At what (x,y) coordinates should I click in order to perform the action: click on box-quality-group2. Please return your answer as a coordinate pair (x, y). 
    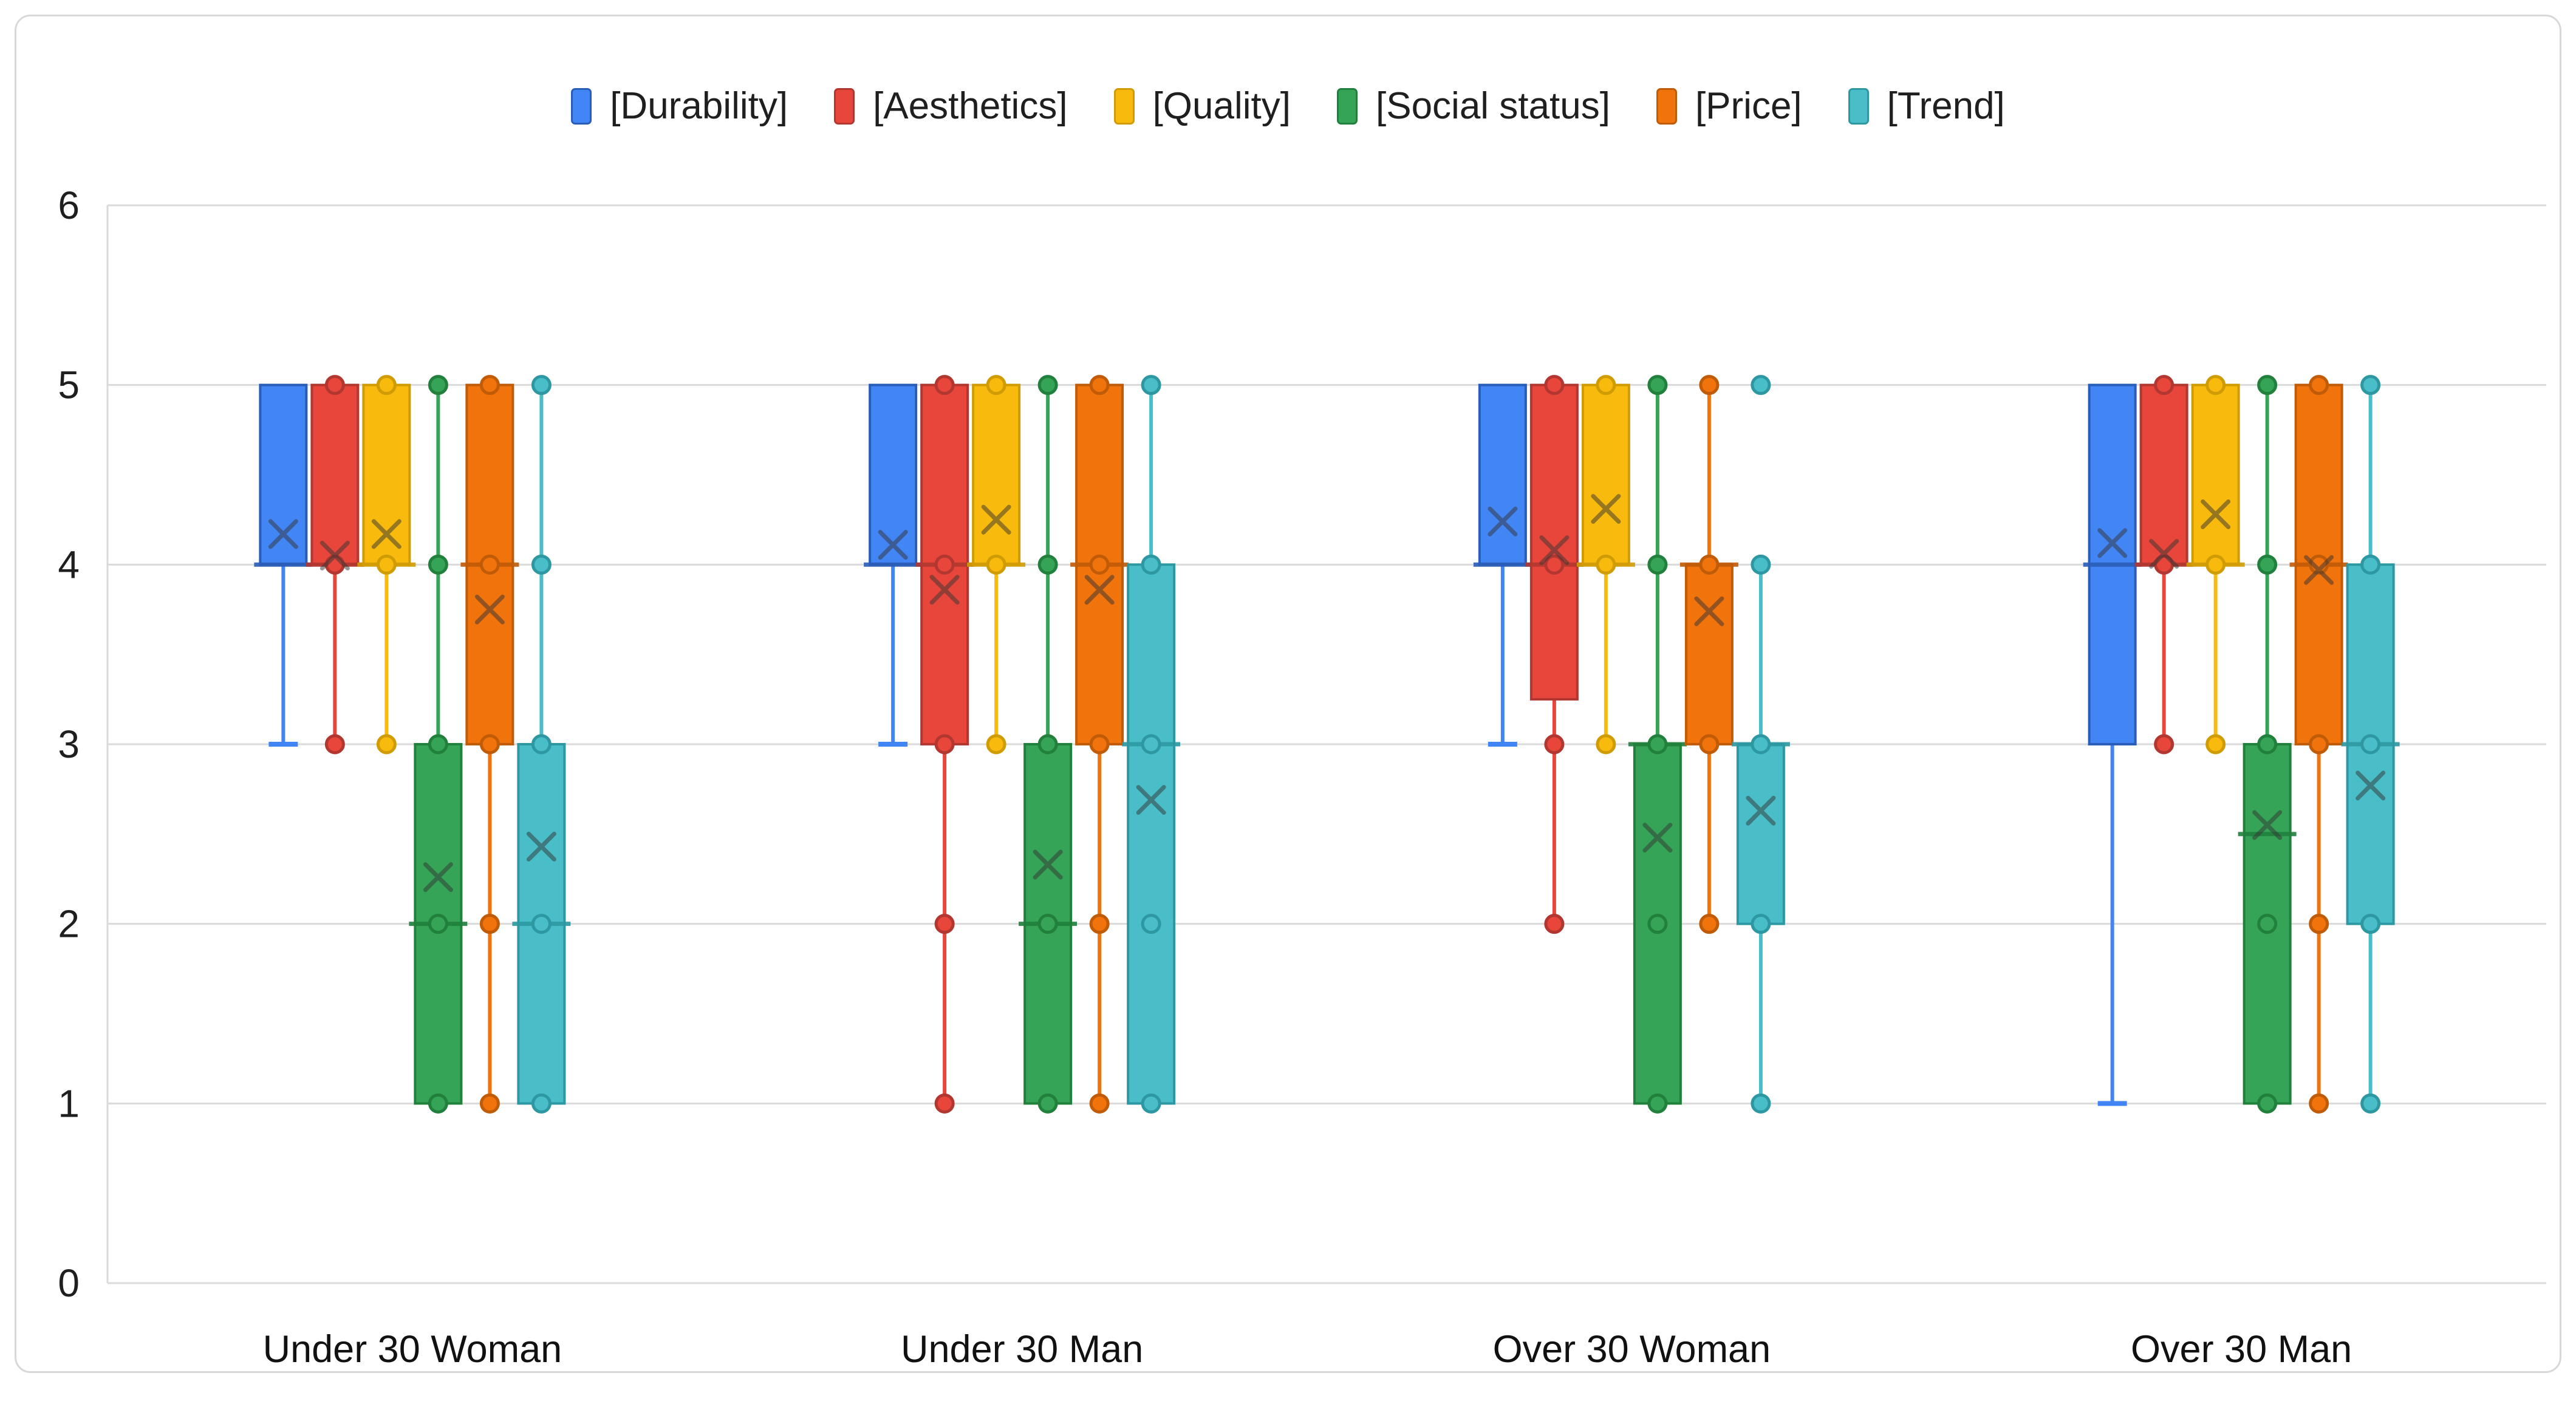
    Looking at the image, I should click on (996, 565).